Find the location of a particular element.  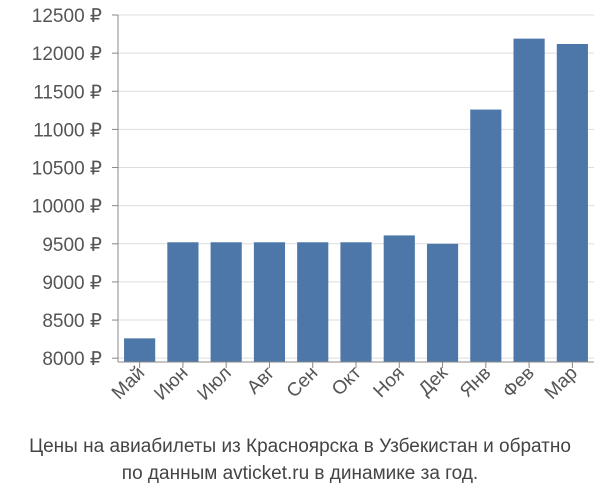

x-tick-label: Окт is located at coordinates (347, 381).